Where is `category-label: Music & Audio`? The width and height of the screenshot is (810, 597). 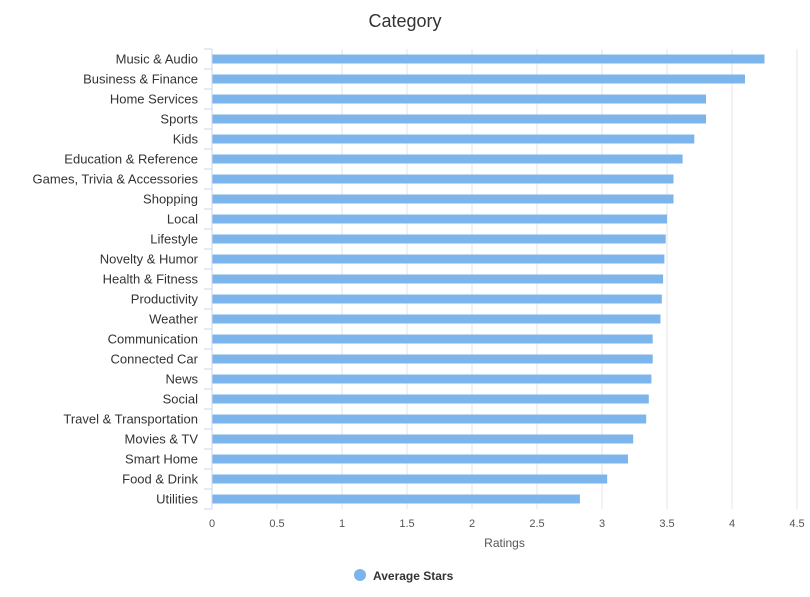 category-label: Music & Audio is located at coordinates (157, 59).